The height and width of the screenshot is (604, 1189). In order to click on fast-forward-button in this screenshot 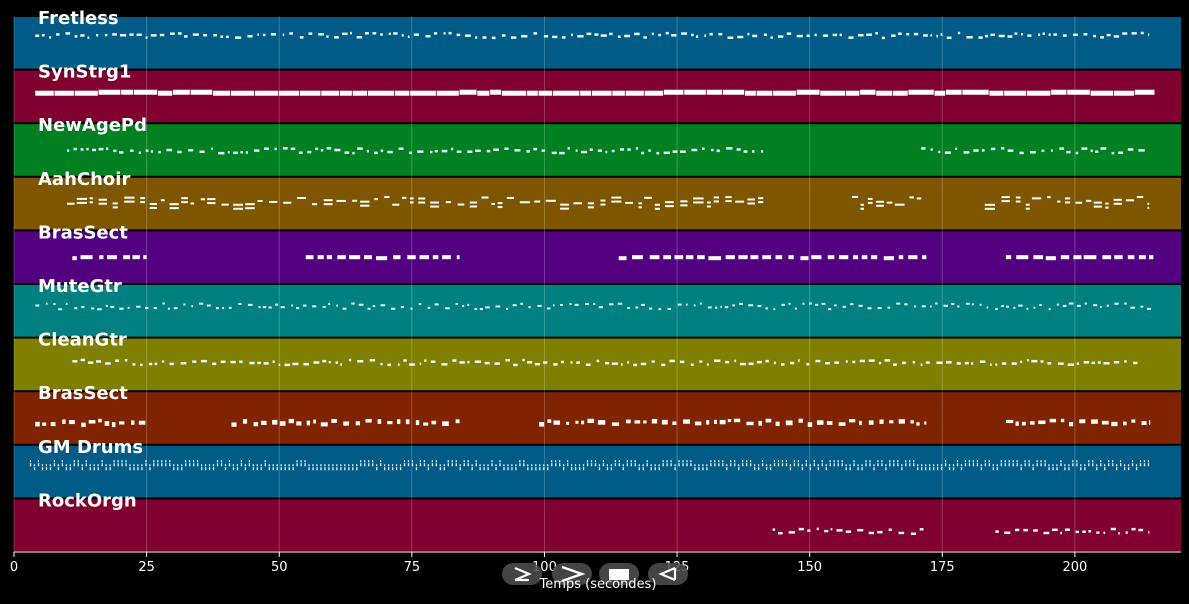, I will do `click(572, 574)`.